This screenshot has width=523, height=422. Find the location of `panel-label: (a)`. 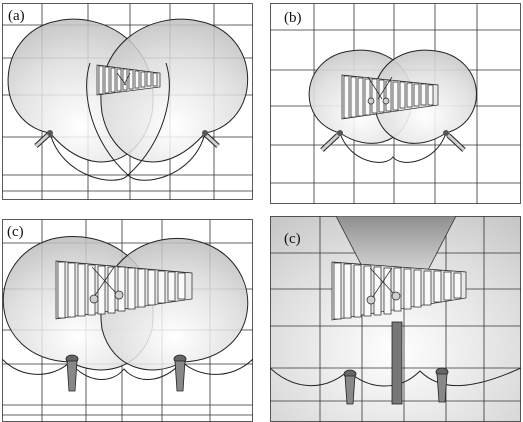

panel-label: (a) is located at coordinates (16, 16).